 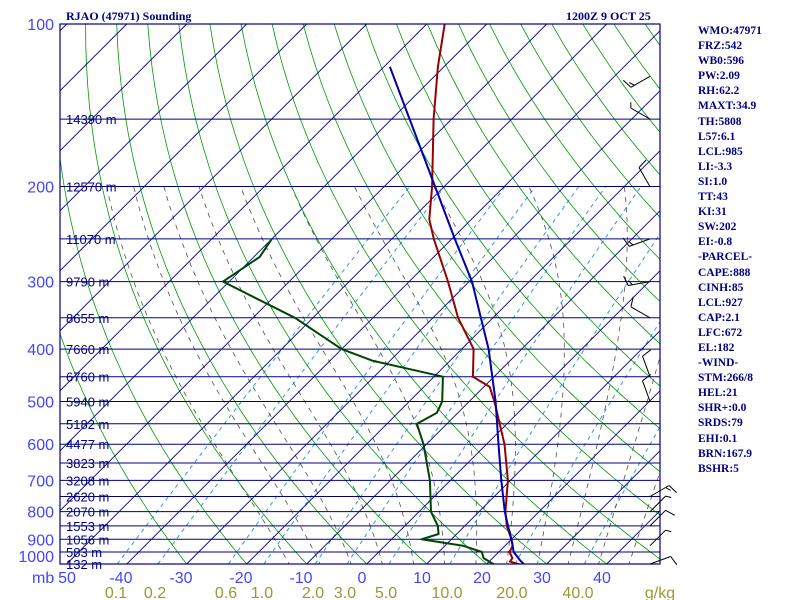 What do you see at coordinates (362, 578) in the screenshot?
I see `temperature-label-5: 0` at bounding box center [362, 578].